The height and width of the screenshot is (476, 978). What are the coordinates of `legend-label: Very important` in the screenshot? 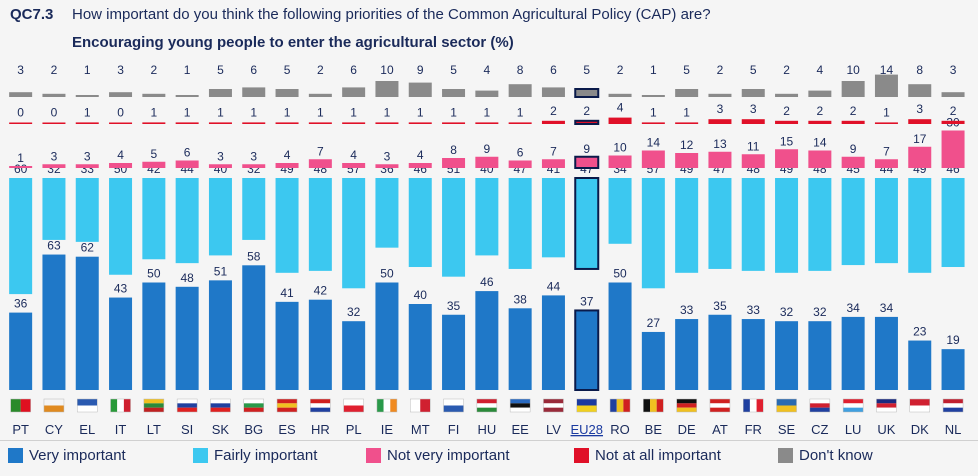 It's located at (77, 455).